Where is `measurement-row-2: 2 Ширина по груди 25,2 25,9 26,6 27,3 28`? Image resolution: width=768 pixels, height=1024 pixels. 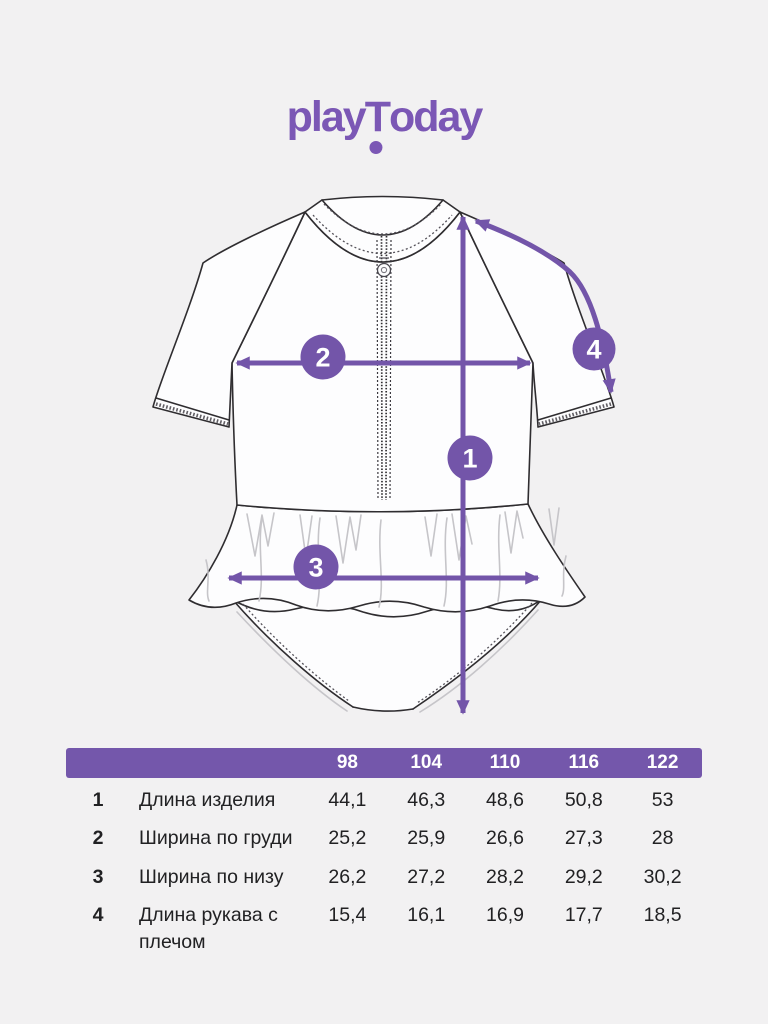 measurement-row-2: 2 Ширина по груди 25,2 25,9 26,6 27,3 28 is located at coordinates (384, 835).